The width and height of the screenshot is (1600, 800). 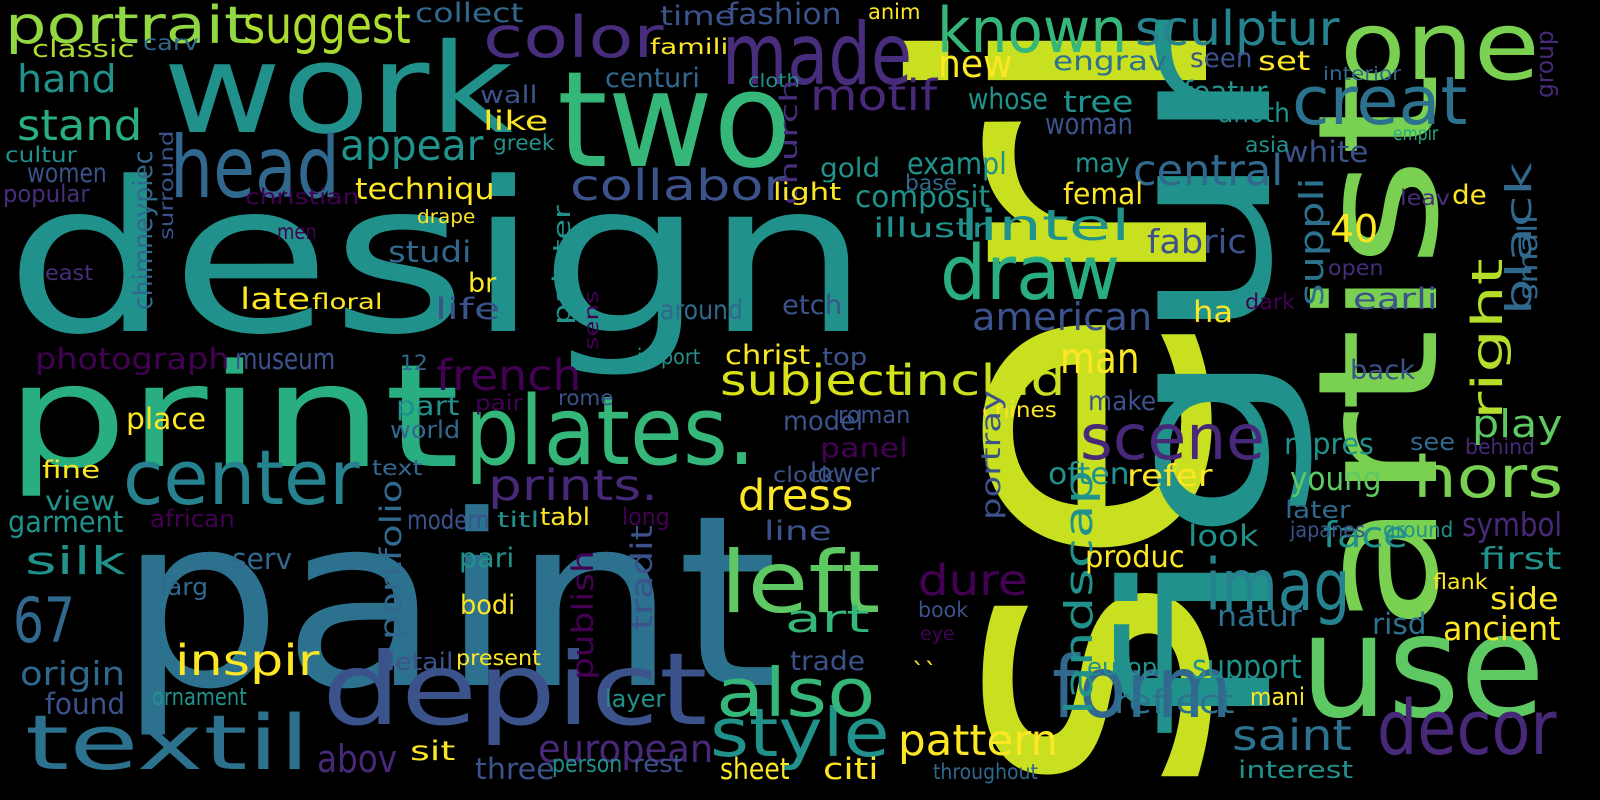 What do you see at coordinates (67, 173) in the screenshot?
I see `word-women: women` at bounding box center [67, 173].